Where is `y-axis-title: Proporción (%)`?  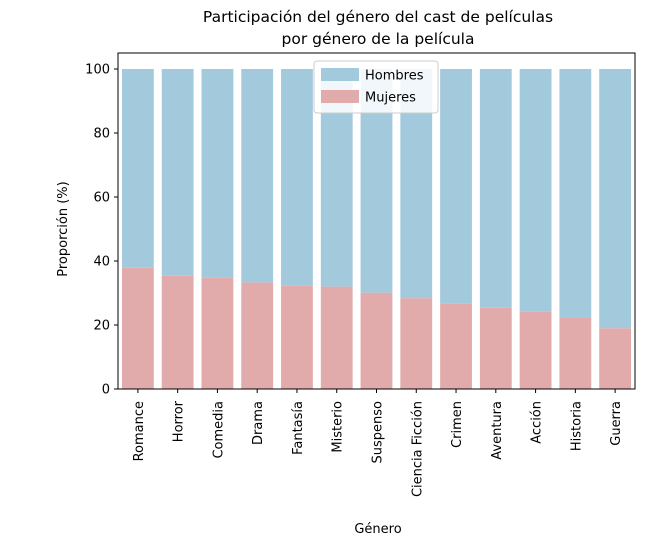 y-axis-title: Proporción (%) is located at coordinates (63, 228).